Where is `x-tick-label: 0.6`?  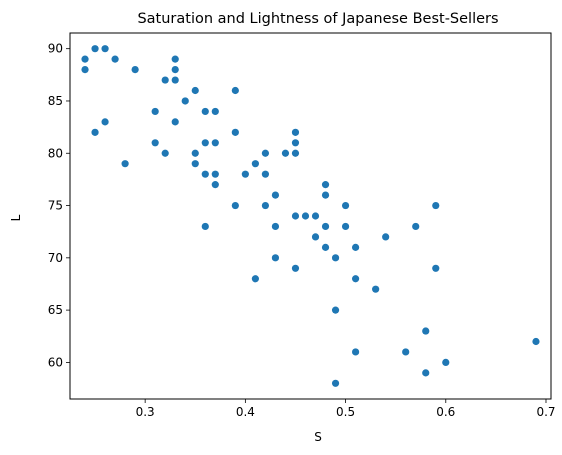 x-tick-label: 0.6 is located at coordinates (445, 412).